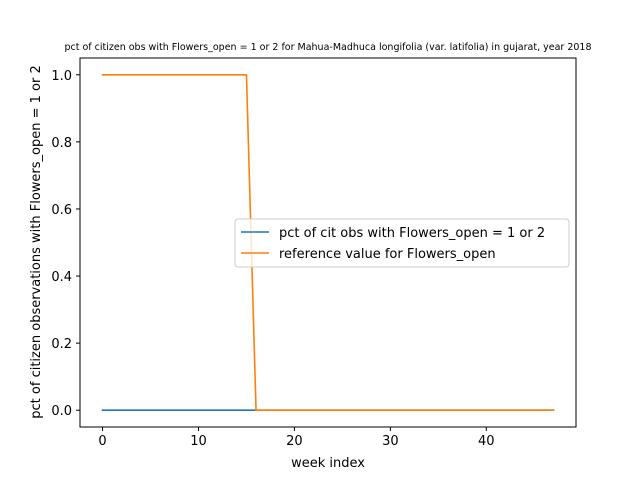 The height and width of the screenshot is (480, 640). I want to click on y-tick-label: 0.0, so click(61, 411).